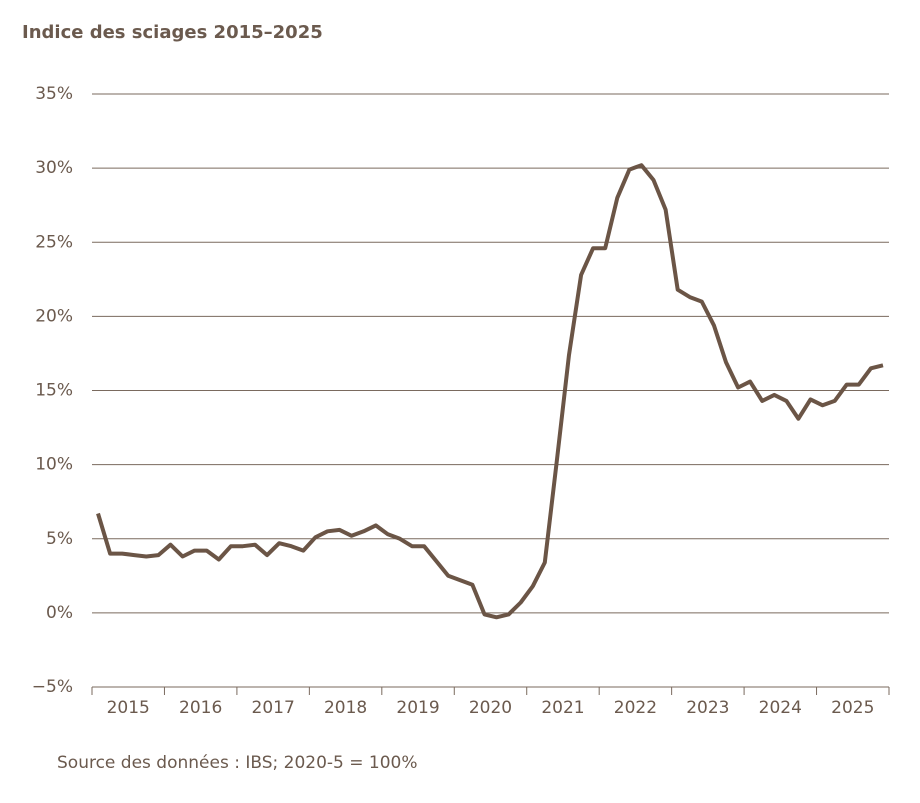  What do you see at coordinates (273, 708) in the screenshot?
I see `x-tick-label: 2017` at bounding box center [273, 708].